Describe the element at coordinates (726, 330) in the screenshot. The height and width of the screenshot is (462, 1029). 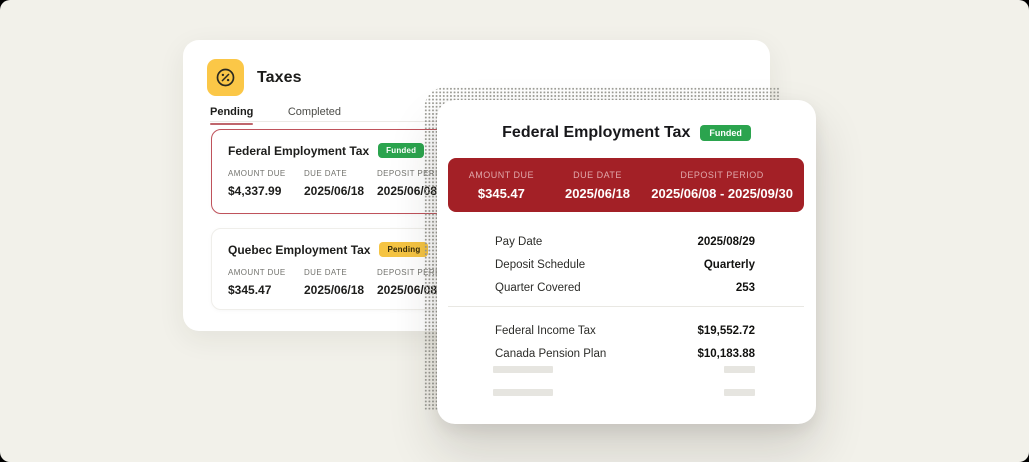
I see `row-value: $19,552.72` at that location.